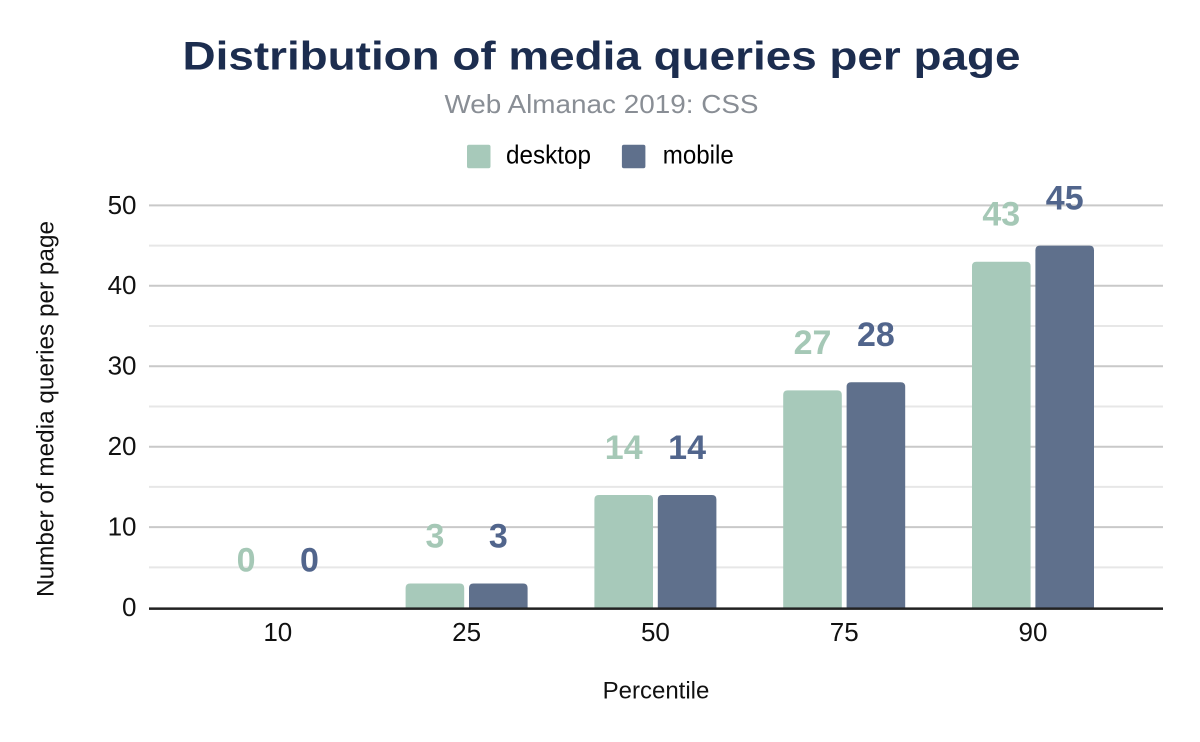  What do you see at coordinates (122, 285) in the screenshot?
I see `svg-text: 40` at bounding box center [122, 285].